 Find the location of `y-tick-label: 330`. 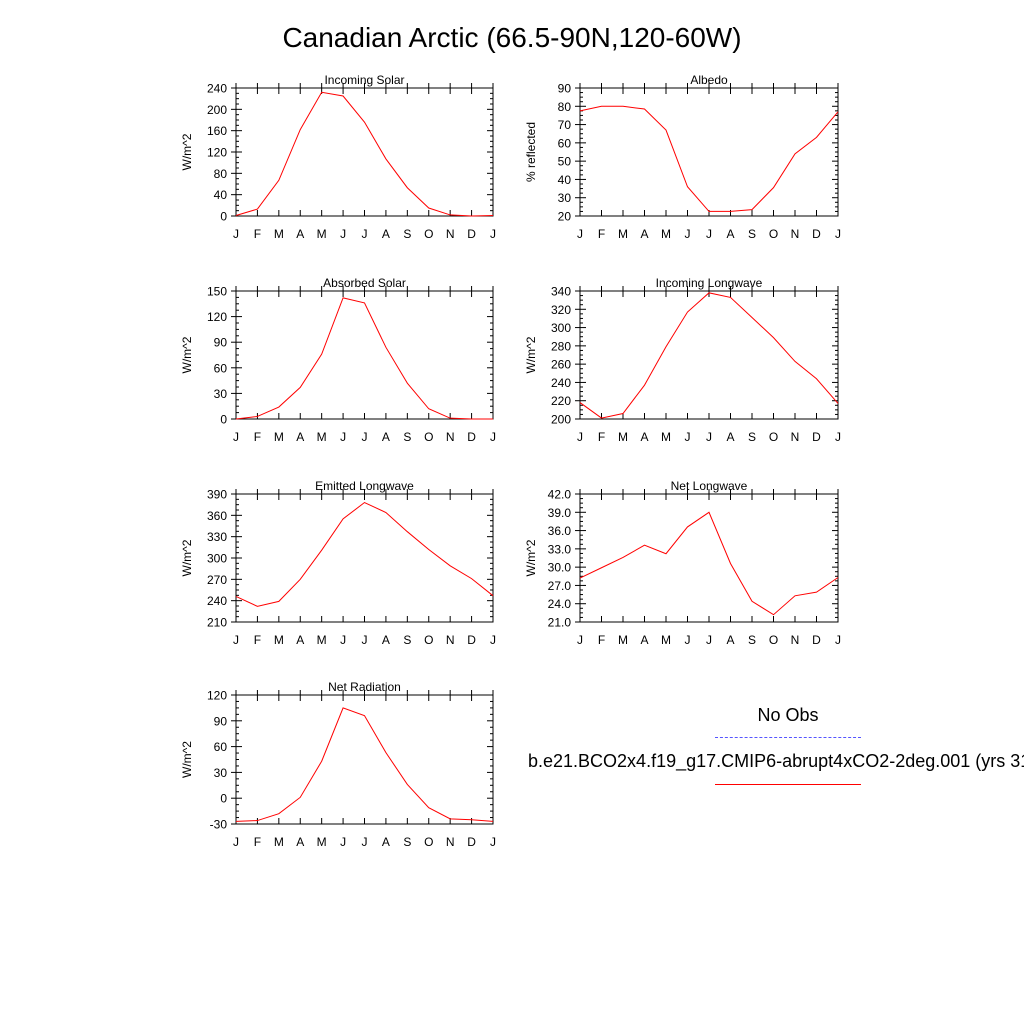

y-tick-label: 330 is located at coordinates (217, 537).